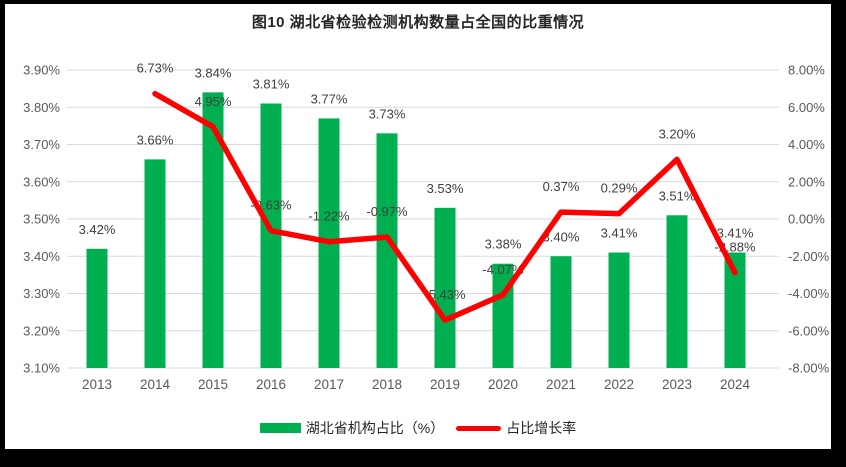 The image size is (846, 467). I want to click on bar-2019, so click(445, 287).